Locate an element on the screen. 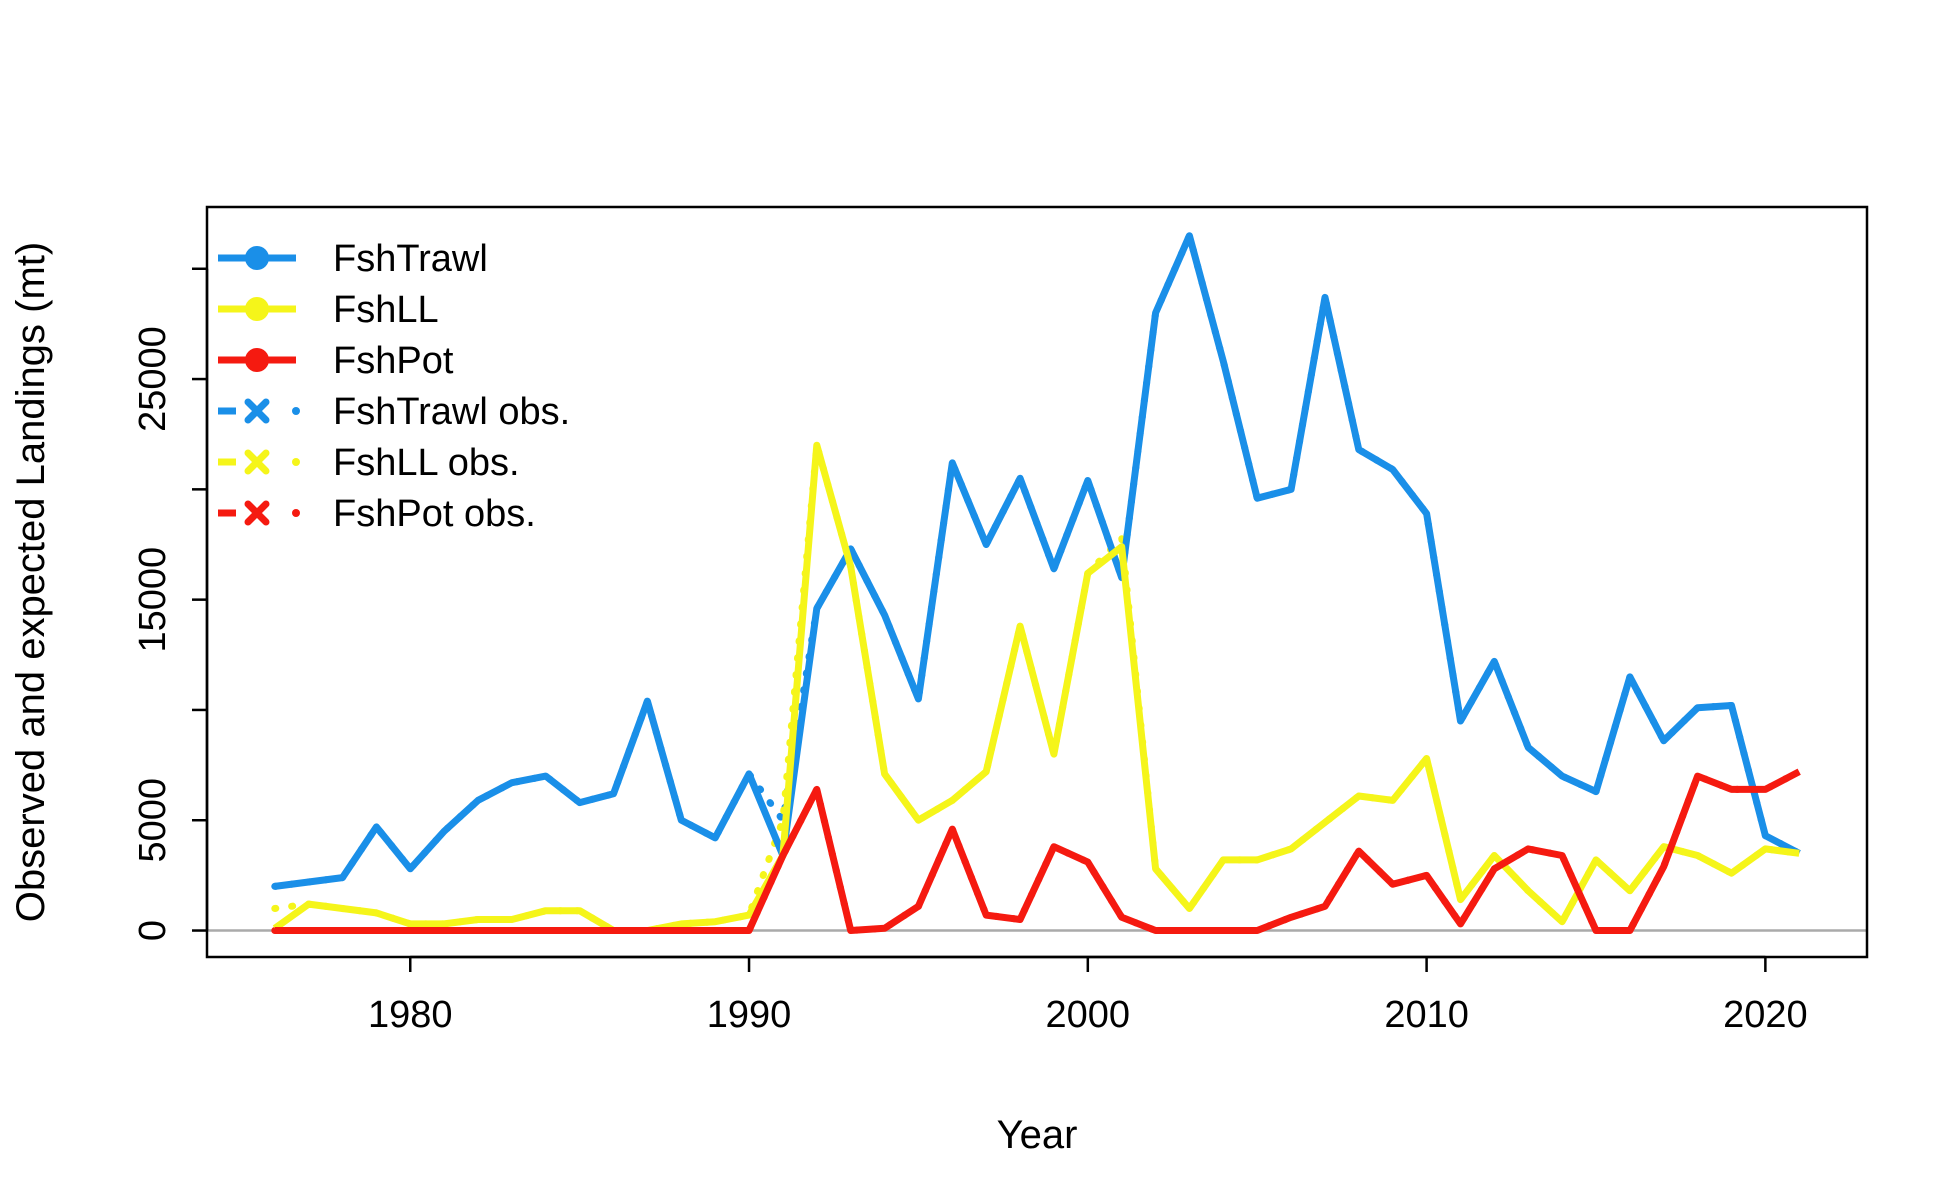  x-tick-label: 2010 is located at coordinates (1426, 1015).